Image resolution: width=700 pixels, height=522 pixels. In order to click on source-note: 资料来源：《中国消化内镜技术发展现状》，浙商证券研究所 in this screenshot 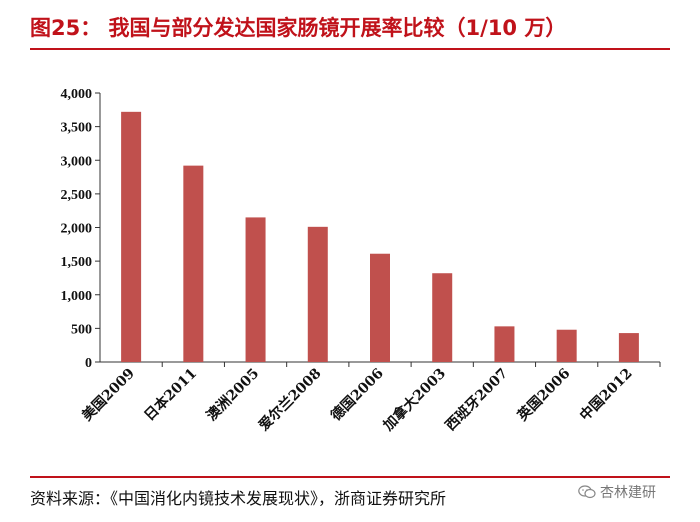, I will do `click(238, 498)`.